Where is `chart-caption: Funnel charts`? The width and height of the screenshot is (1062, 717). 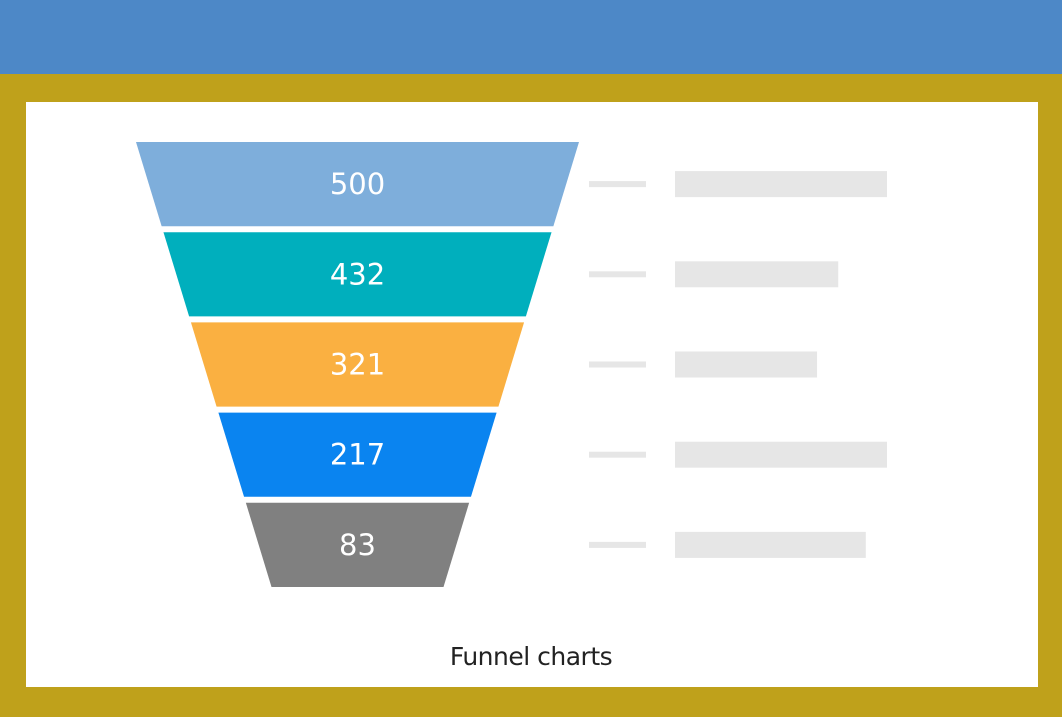 chart-caption: Funnel charts is located at coordinates (531, 656).